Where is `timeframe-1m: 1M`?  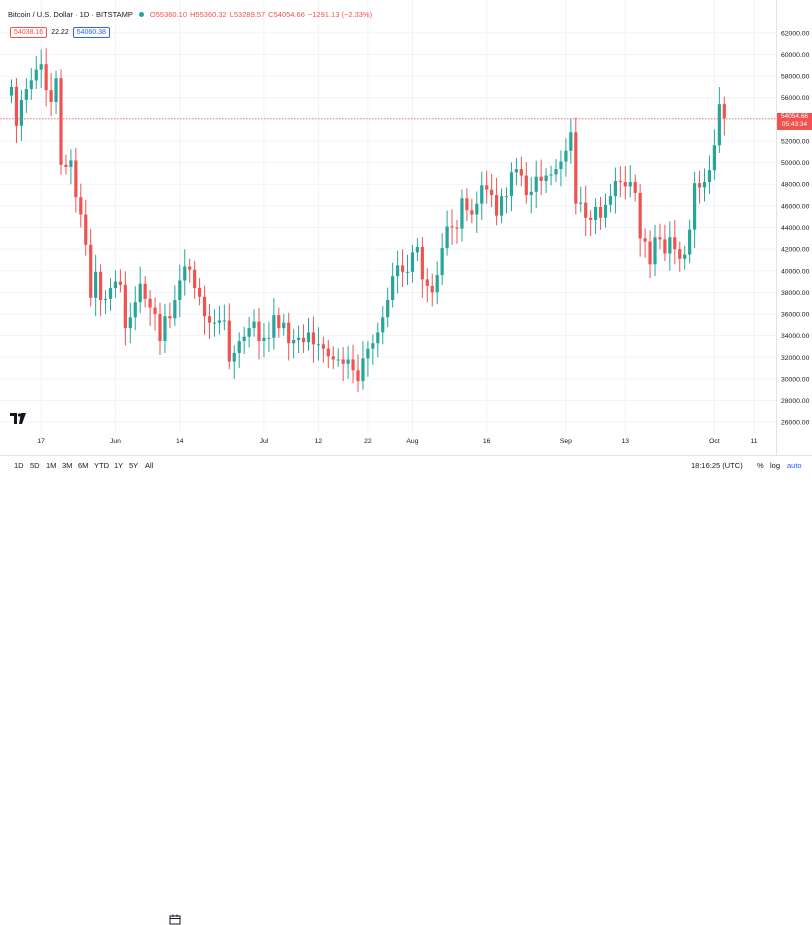
timeframe-1m: 1M is located at coordinates (51, 465).